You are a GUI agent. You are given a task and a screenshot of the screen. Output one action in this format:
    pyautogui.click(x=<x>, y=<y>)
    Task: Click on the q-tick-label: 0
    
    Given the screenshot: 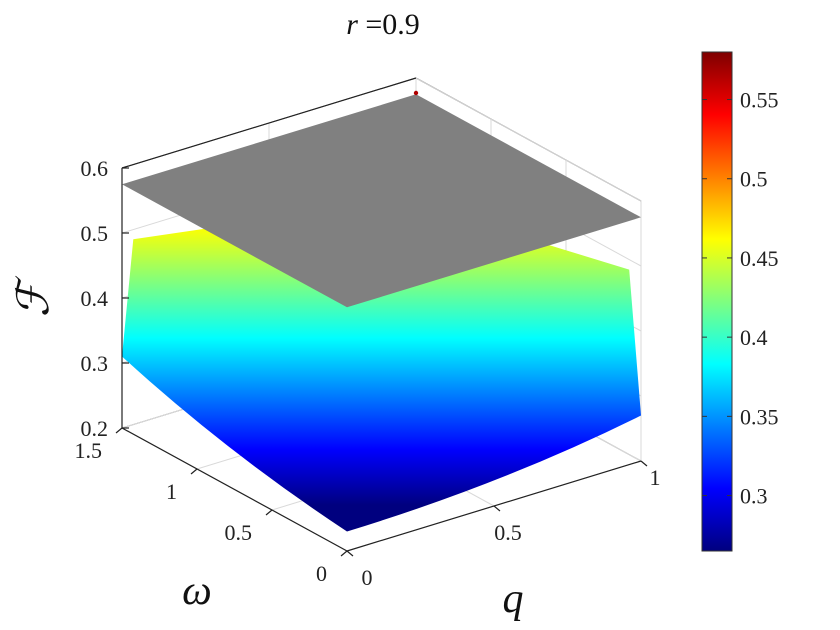 What is the action you would take?
    pyautogui.click(x=367, y=577)
    